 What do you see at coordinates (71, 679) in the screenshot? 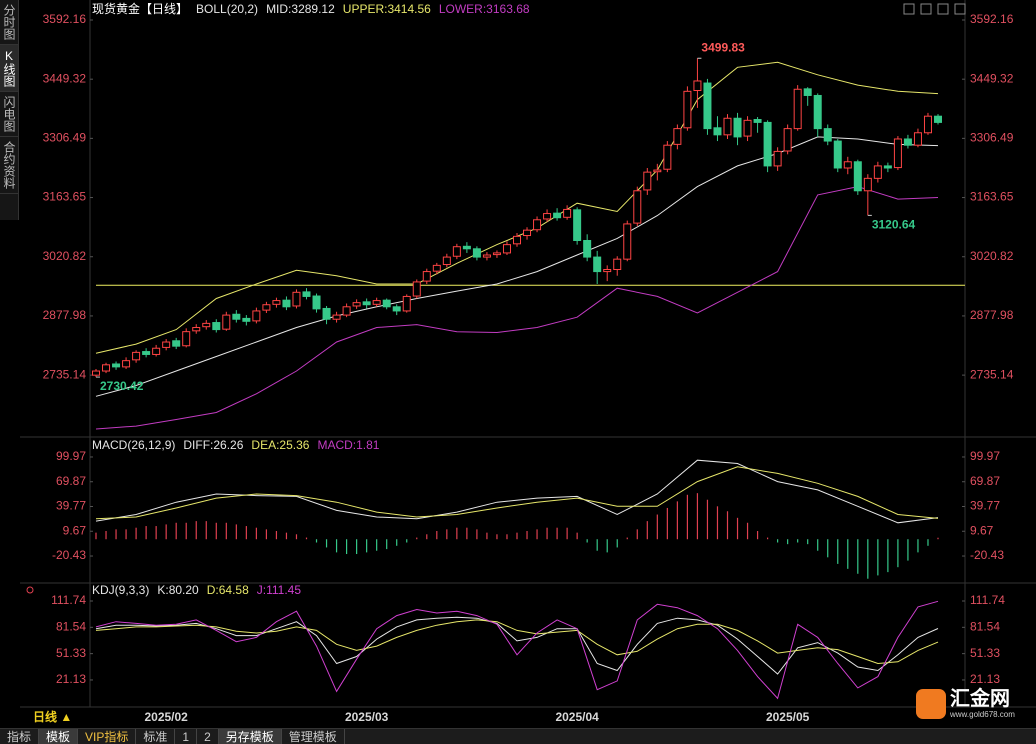
I see `y-tick-label: 21.13` at bounding box center [71, 679].